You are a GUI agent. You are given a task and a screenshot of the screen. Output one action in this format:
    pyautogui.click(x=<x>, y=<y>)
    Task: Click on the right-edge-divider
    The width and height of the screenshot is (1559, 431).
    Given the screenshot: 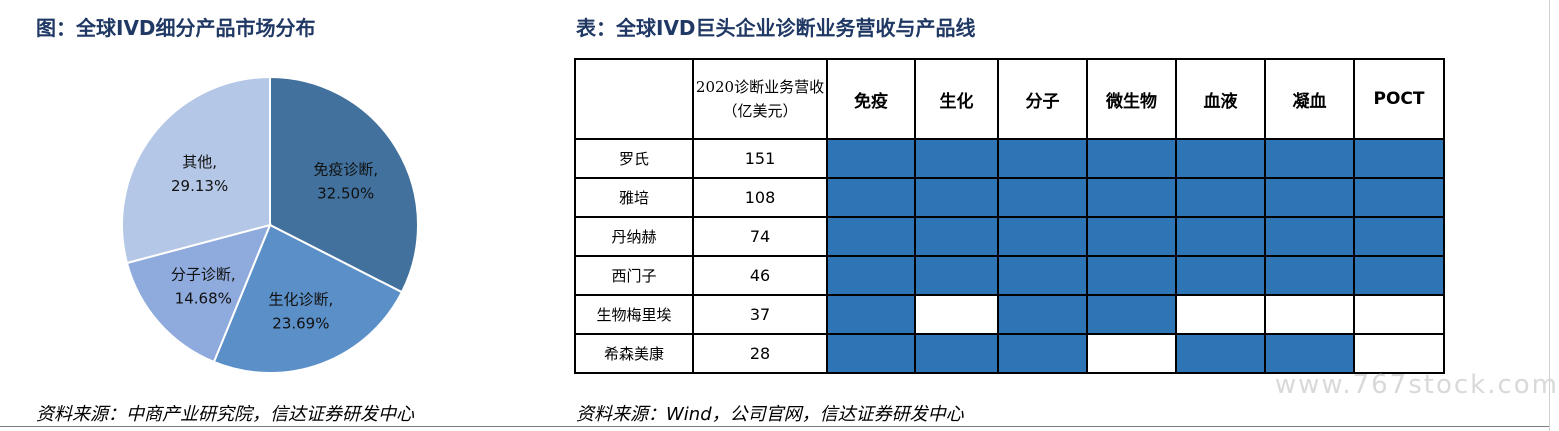 What is the action you would take?
    pyautogui.click(x=1549, y=215)
    